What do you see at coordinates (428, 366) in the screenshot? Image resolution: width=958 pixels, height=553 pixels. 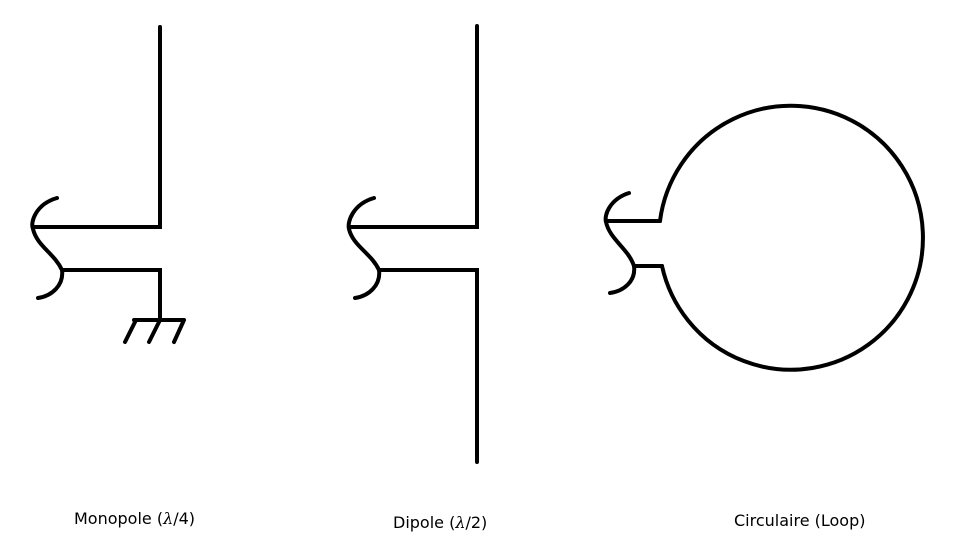 I see `dipole-lower-element` at bounding box center [428, 366].